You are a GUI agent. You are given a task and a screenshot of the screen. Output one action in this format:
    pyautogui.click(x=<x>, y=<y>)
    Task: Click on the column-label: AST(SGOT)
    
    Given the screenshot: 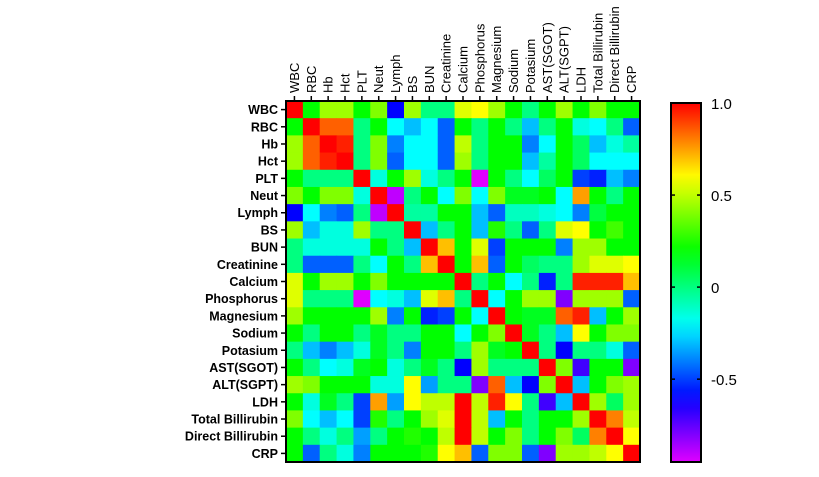 What is the action you would take?
    pyautogui.click(x=547, y=57)
    